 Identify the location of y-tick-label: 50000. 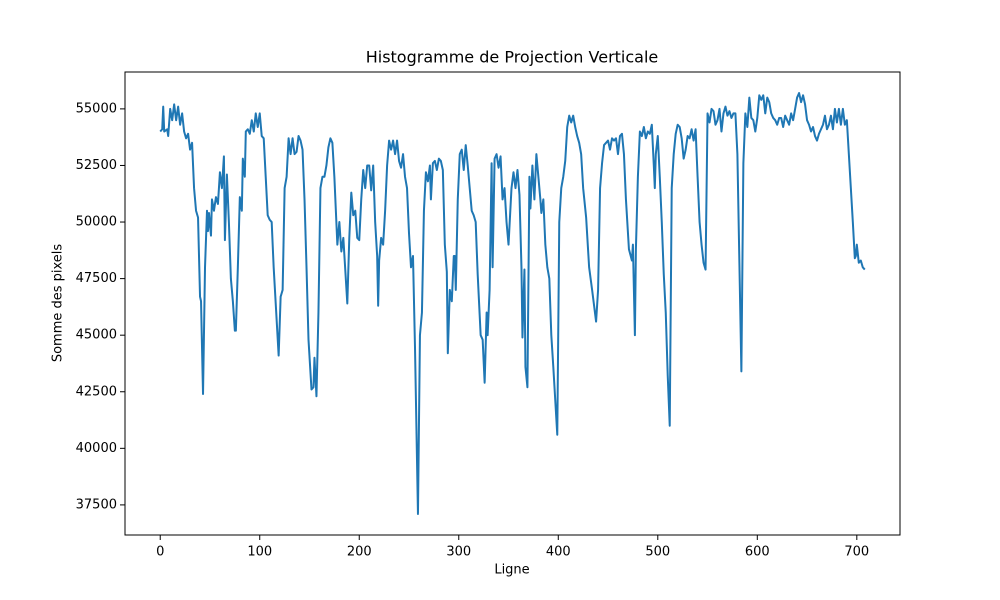
(96, 222).